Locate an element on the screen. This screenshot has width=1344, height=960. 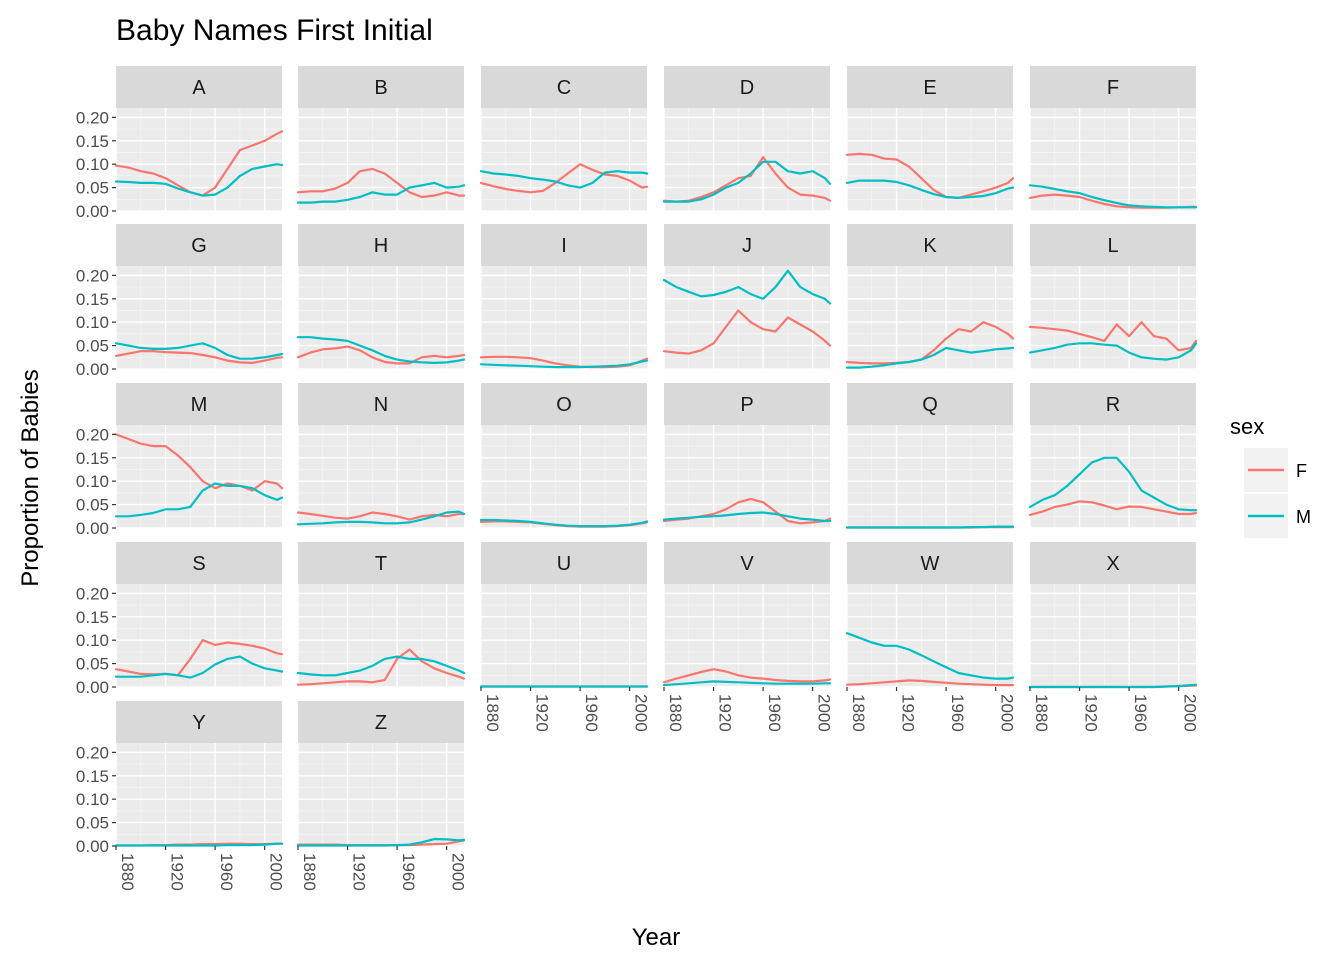
x-tick-label: 1920 is located at coordinates (542, 713).